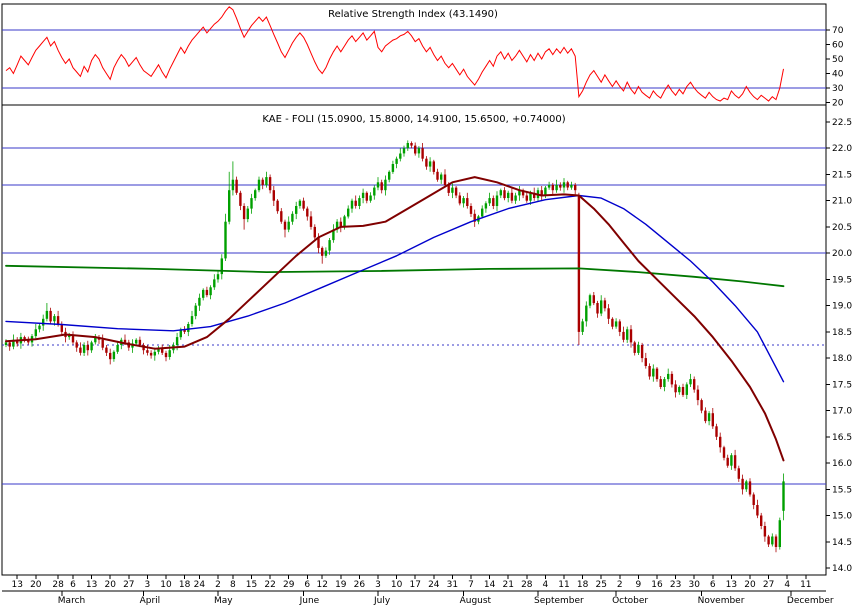 The height and width of the screenshot is (610, 862). Describe the element at coordinates (838, 46) in the screenshot. I see `rsi-axis-label: 60` at that location.